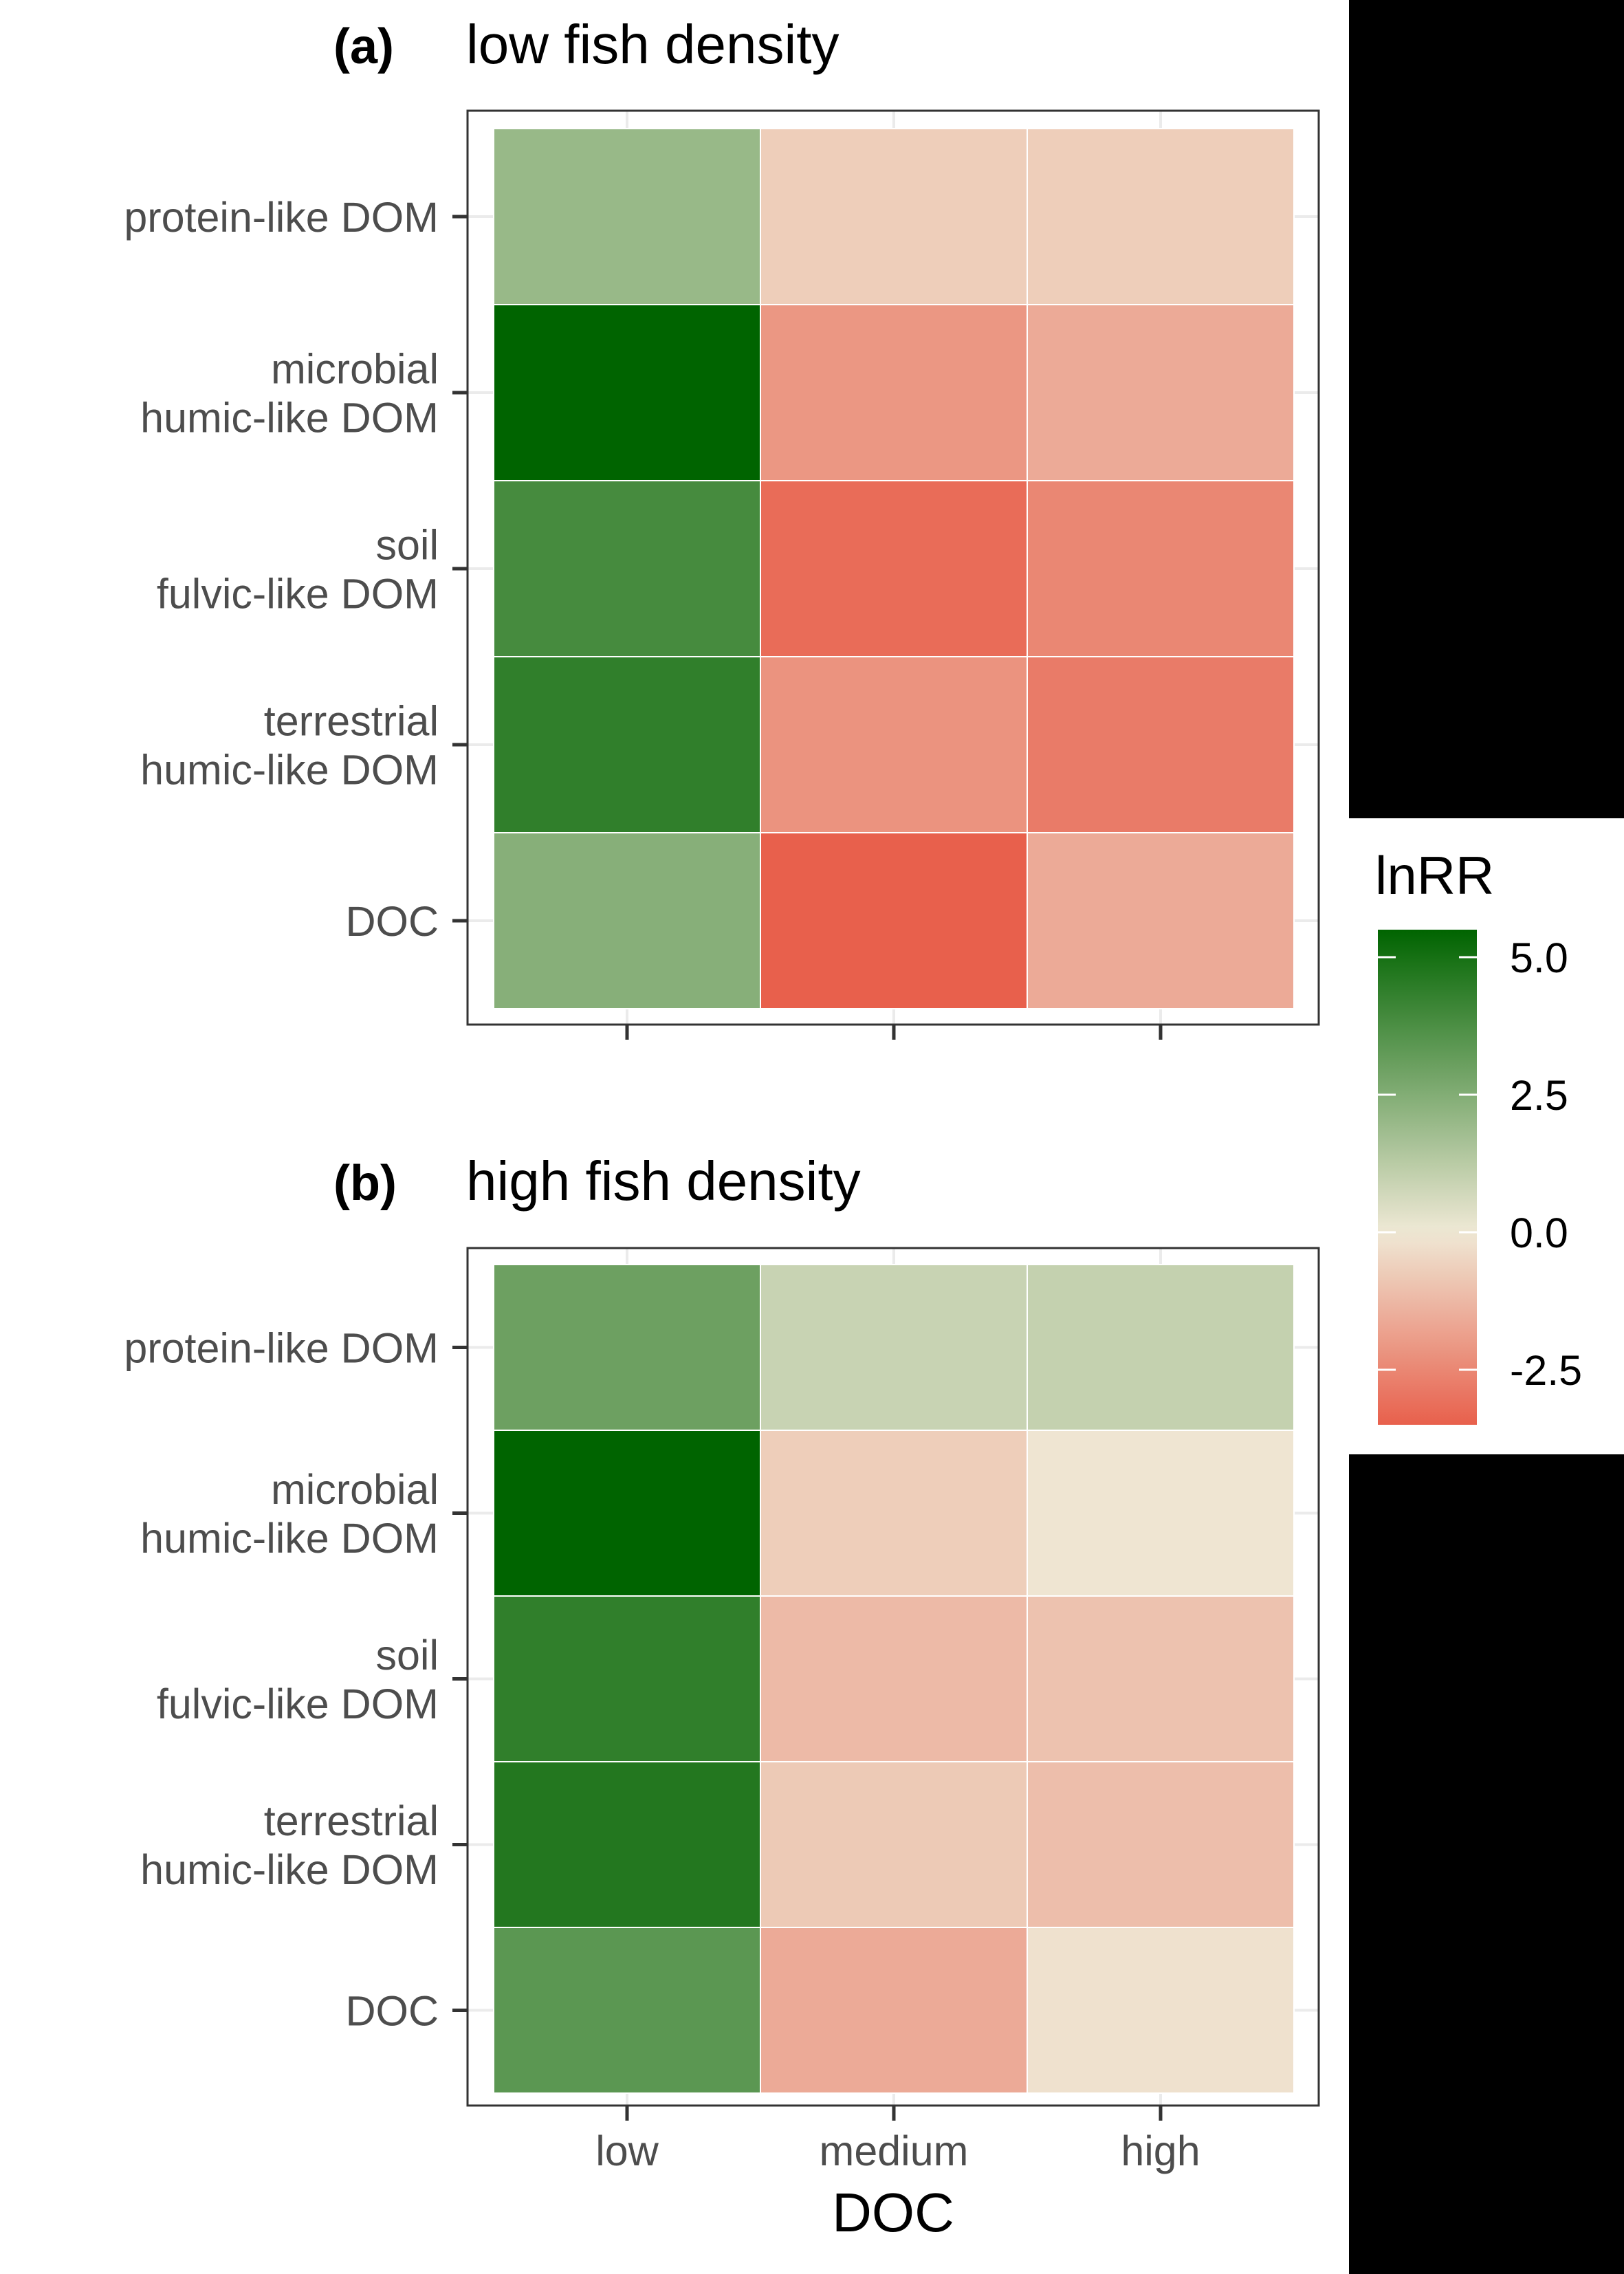  What do you see at coordinates (365, 1183) in the screenshot?
I see `panel-tag: (b)` at bounding box center [365, 1183].